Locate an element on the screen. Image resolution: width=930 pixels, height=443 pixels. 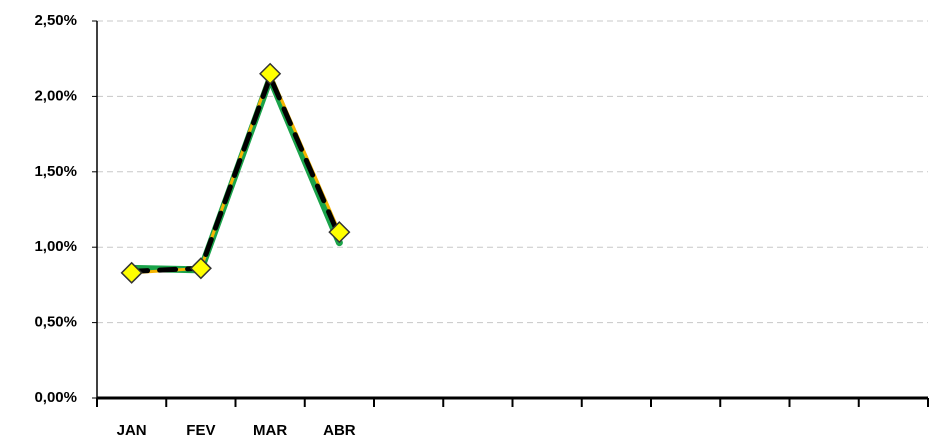
x-tick-label: FEV is located at coordinates (200, 430).